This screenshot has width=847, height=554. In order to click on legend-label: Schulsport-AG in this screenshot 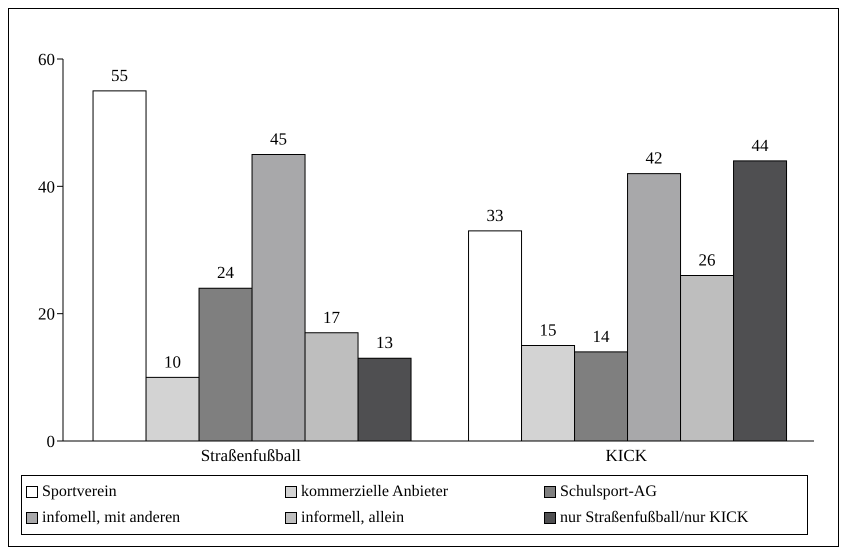, I will do `click(608, 492)`.